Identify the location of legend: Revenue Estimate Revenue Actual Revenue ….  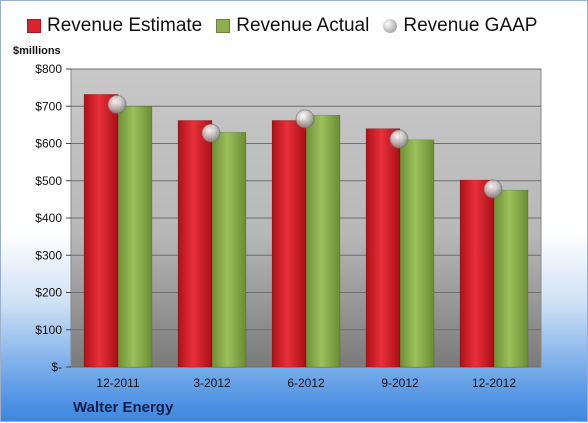
(289, 26).